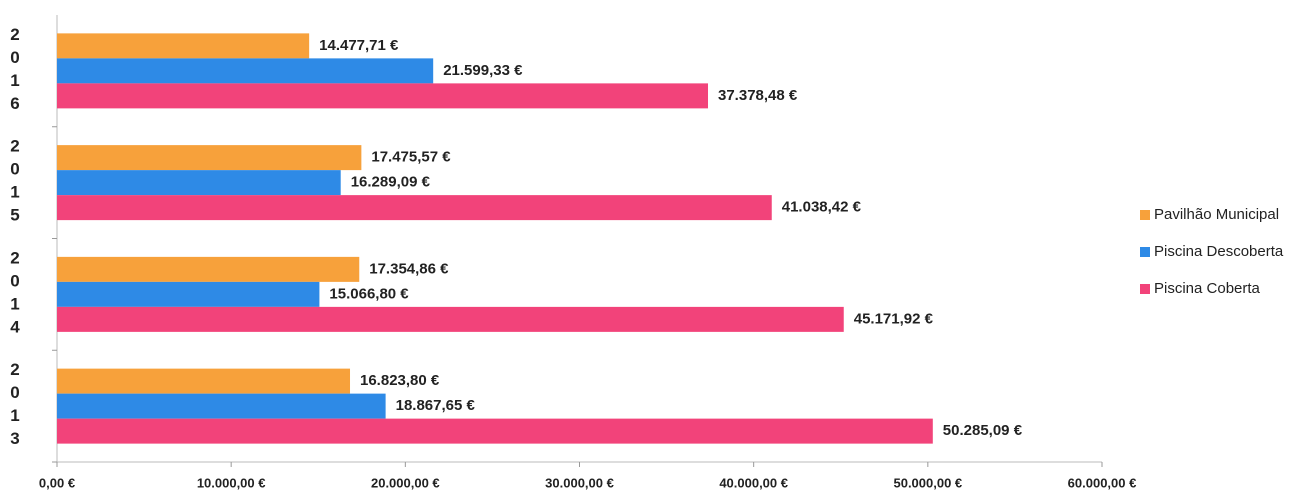 This screenshot has height=493, width=1303. I want to click on legend-label: Piscina Coberta, so click(1207, 288).